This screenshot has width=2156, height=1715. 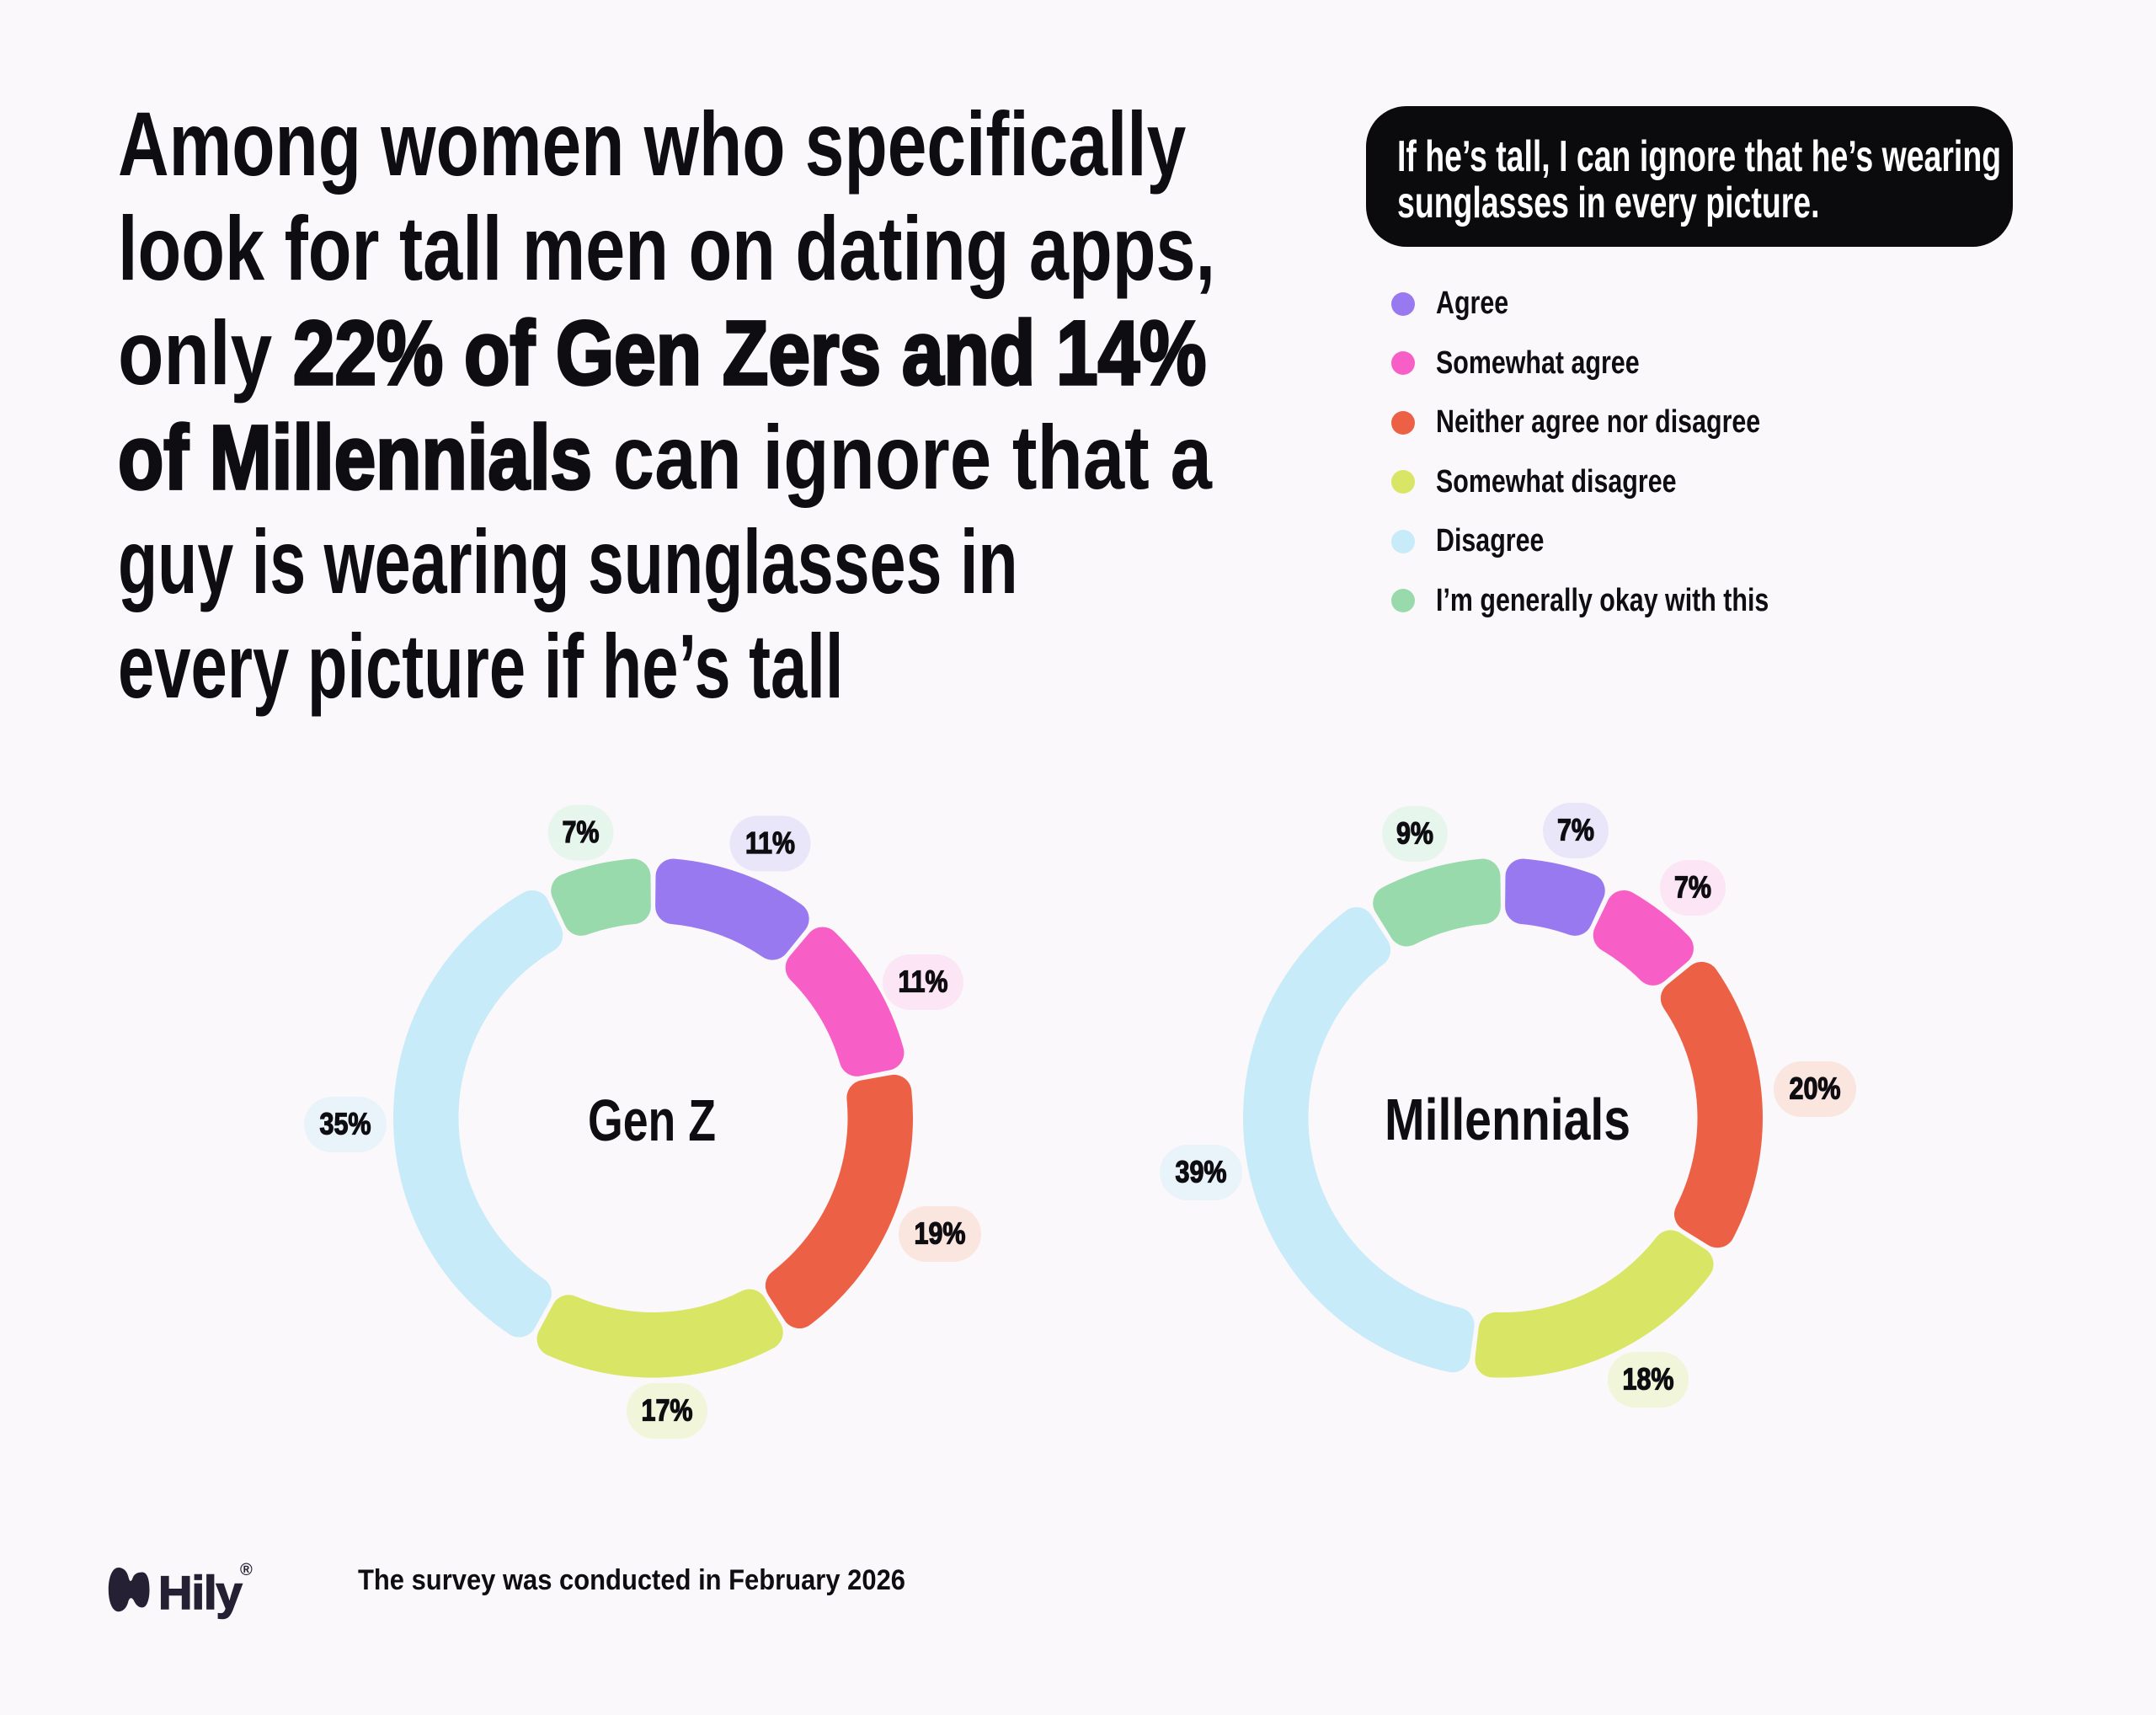 What do you see at coordinates (1507, 1119) in the screenshot?
I see `svg-text: Millennials` at bounding box center [1507, 1119].